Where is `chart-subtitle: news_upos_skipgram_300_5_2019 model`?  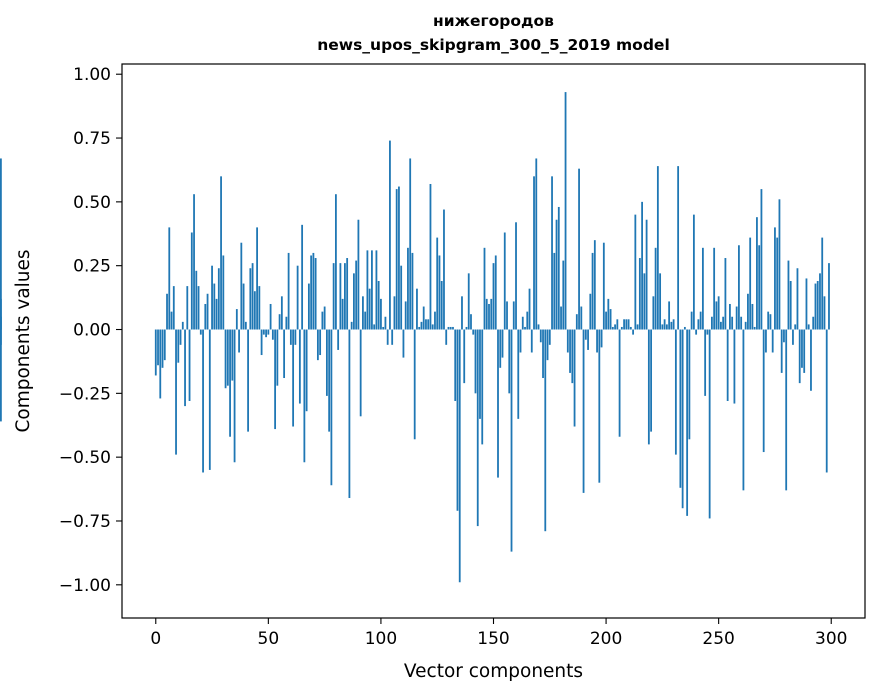 chart-subtitle: news_upos_skipgram_300_5_2019 model is located at coordinates (493, 45).